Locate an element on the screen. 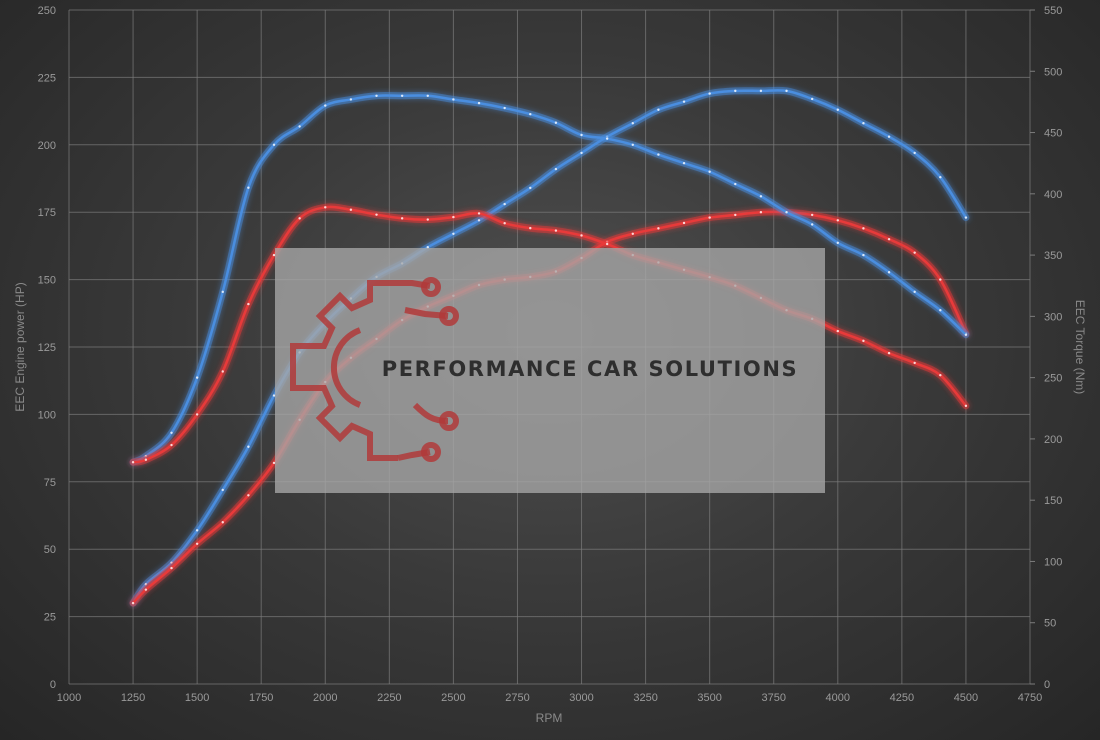  gear-circuit-logo-icon is located at coordinates (374, 369).